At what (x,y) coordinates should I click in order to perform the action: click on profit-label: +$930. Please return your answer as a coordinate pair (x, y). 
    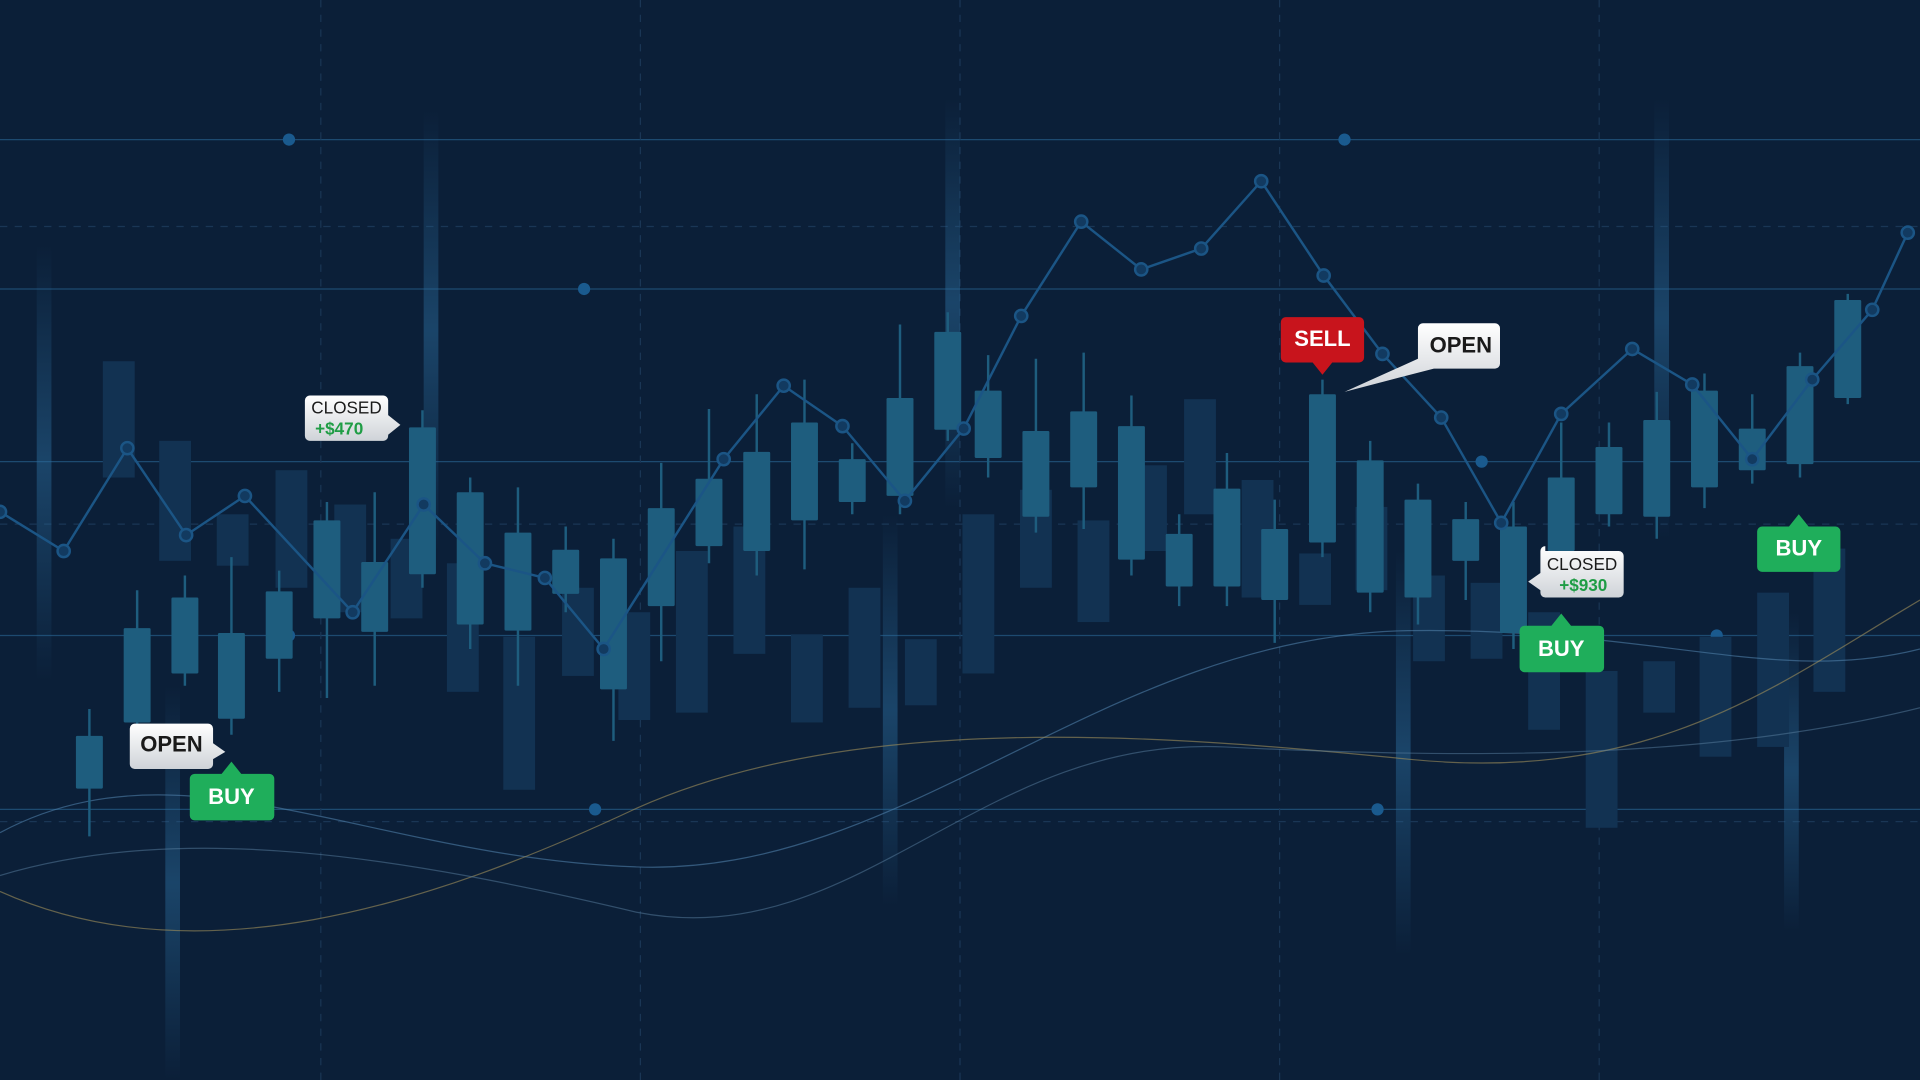
    Looking at the image, I should click on (1583, 585).